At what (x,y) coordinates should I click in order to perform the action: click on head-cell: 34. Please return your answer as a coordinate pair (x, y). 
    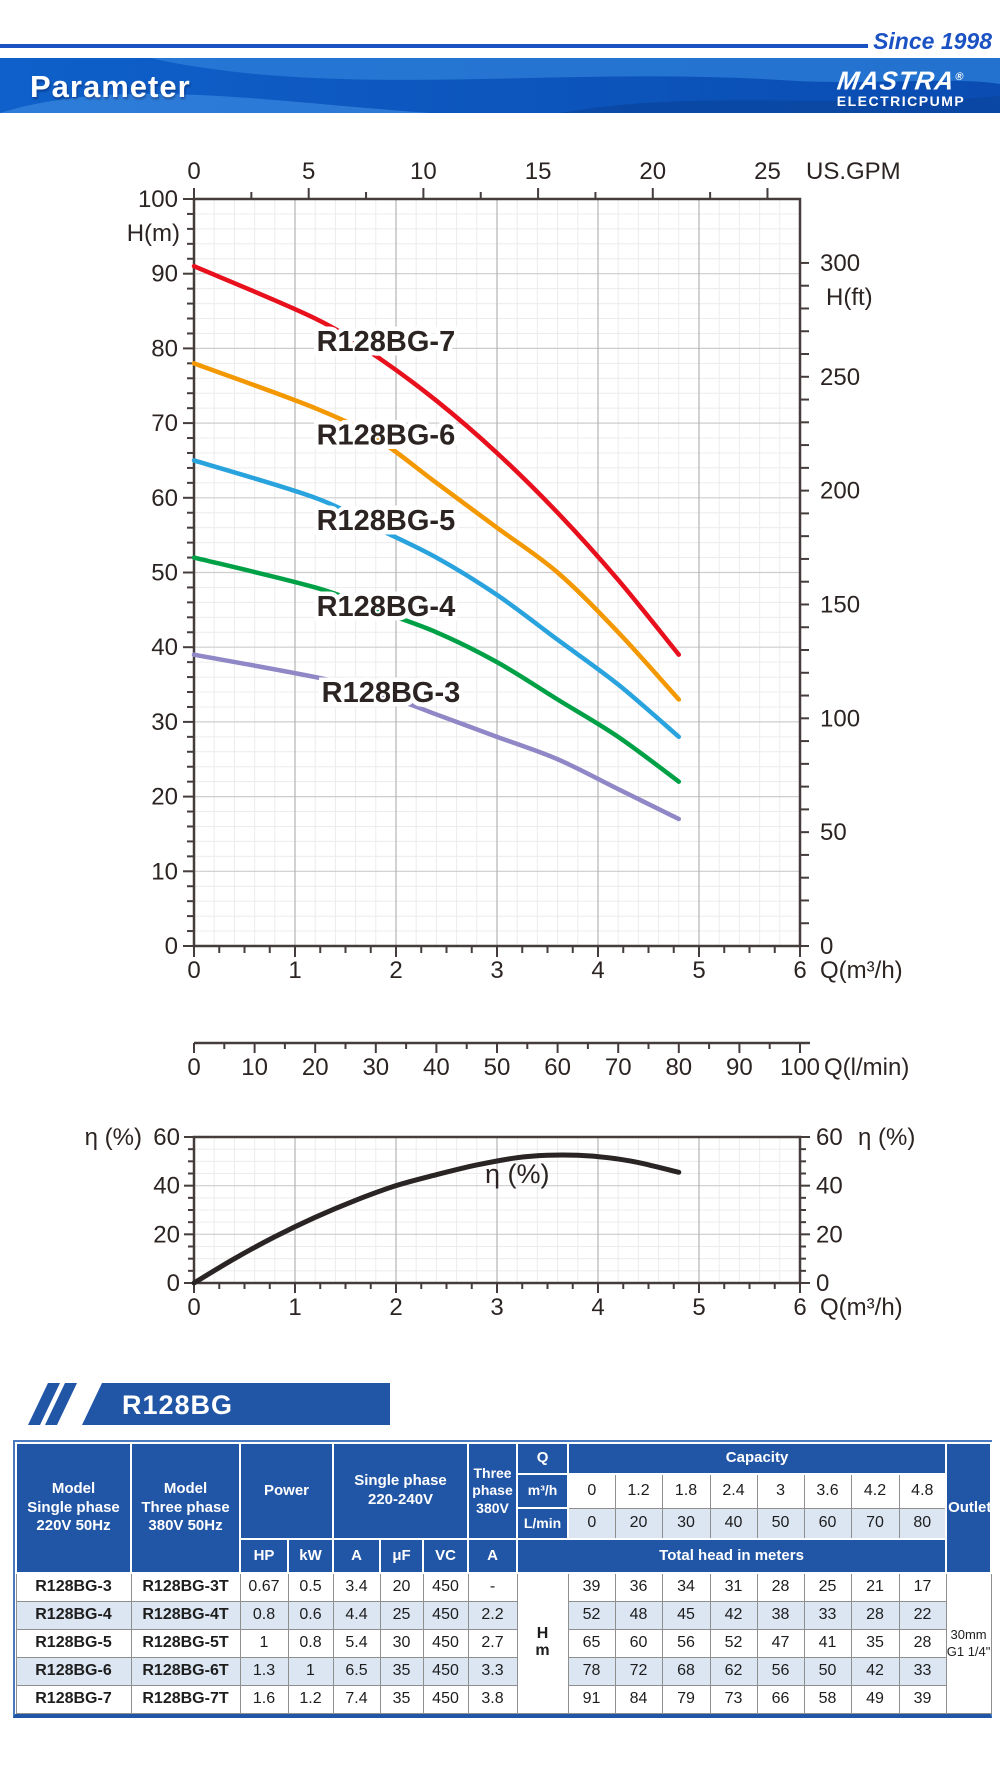
    Looking at the image, I should click on (686, 1587).